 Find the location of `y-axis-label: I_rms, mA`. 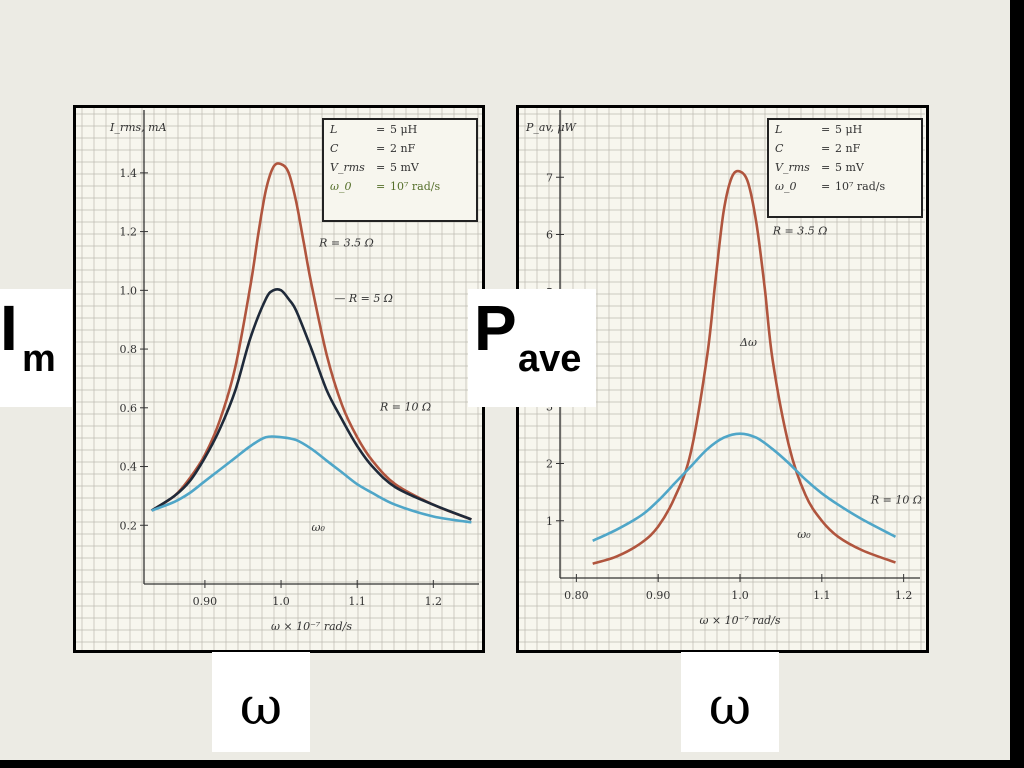

y-axis-label: I_rms, mA is located at coordinates (138, 127).